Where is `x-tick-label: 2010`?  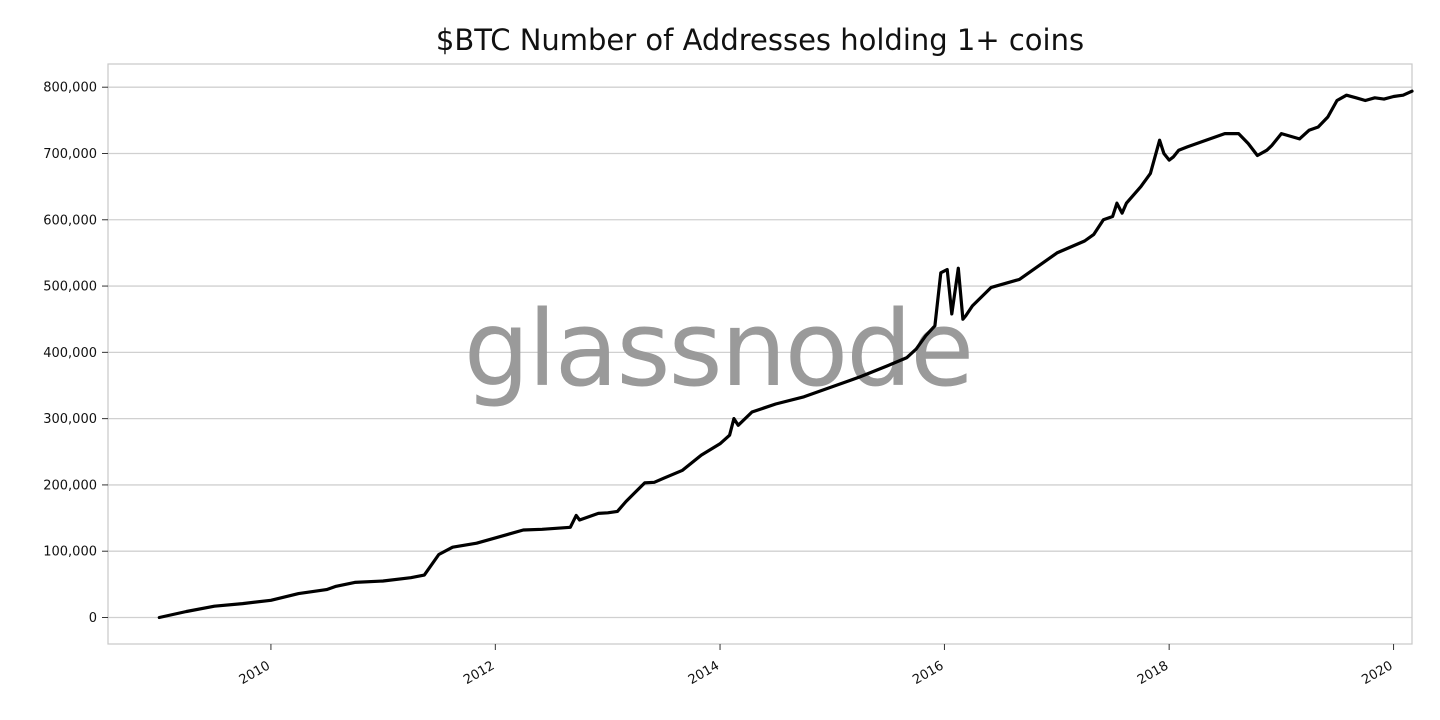 x-tick-label: 2010 is located at coordinates (255, 673).